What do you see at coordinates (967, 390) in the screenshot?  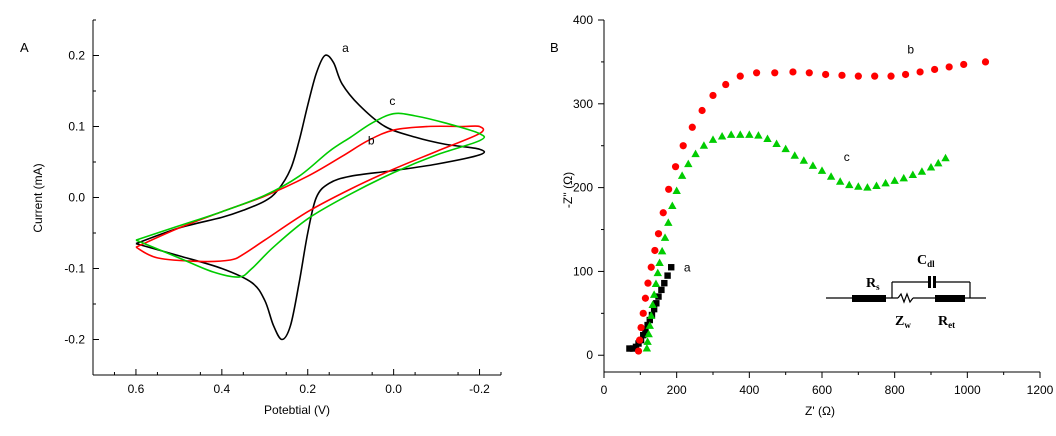 I see `panel-b-x-tick-label: 1000` at bounding box center [967, 390].